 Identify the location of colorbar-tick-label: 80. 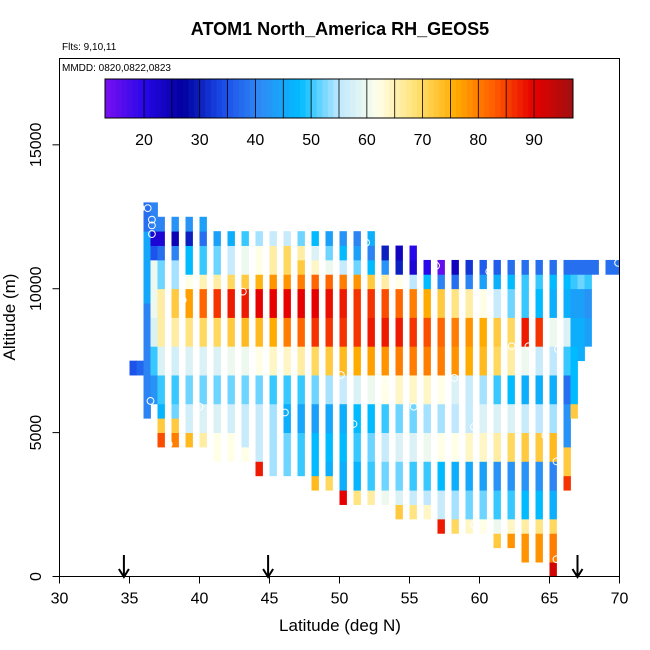
(478, 140).